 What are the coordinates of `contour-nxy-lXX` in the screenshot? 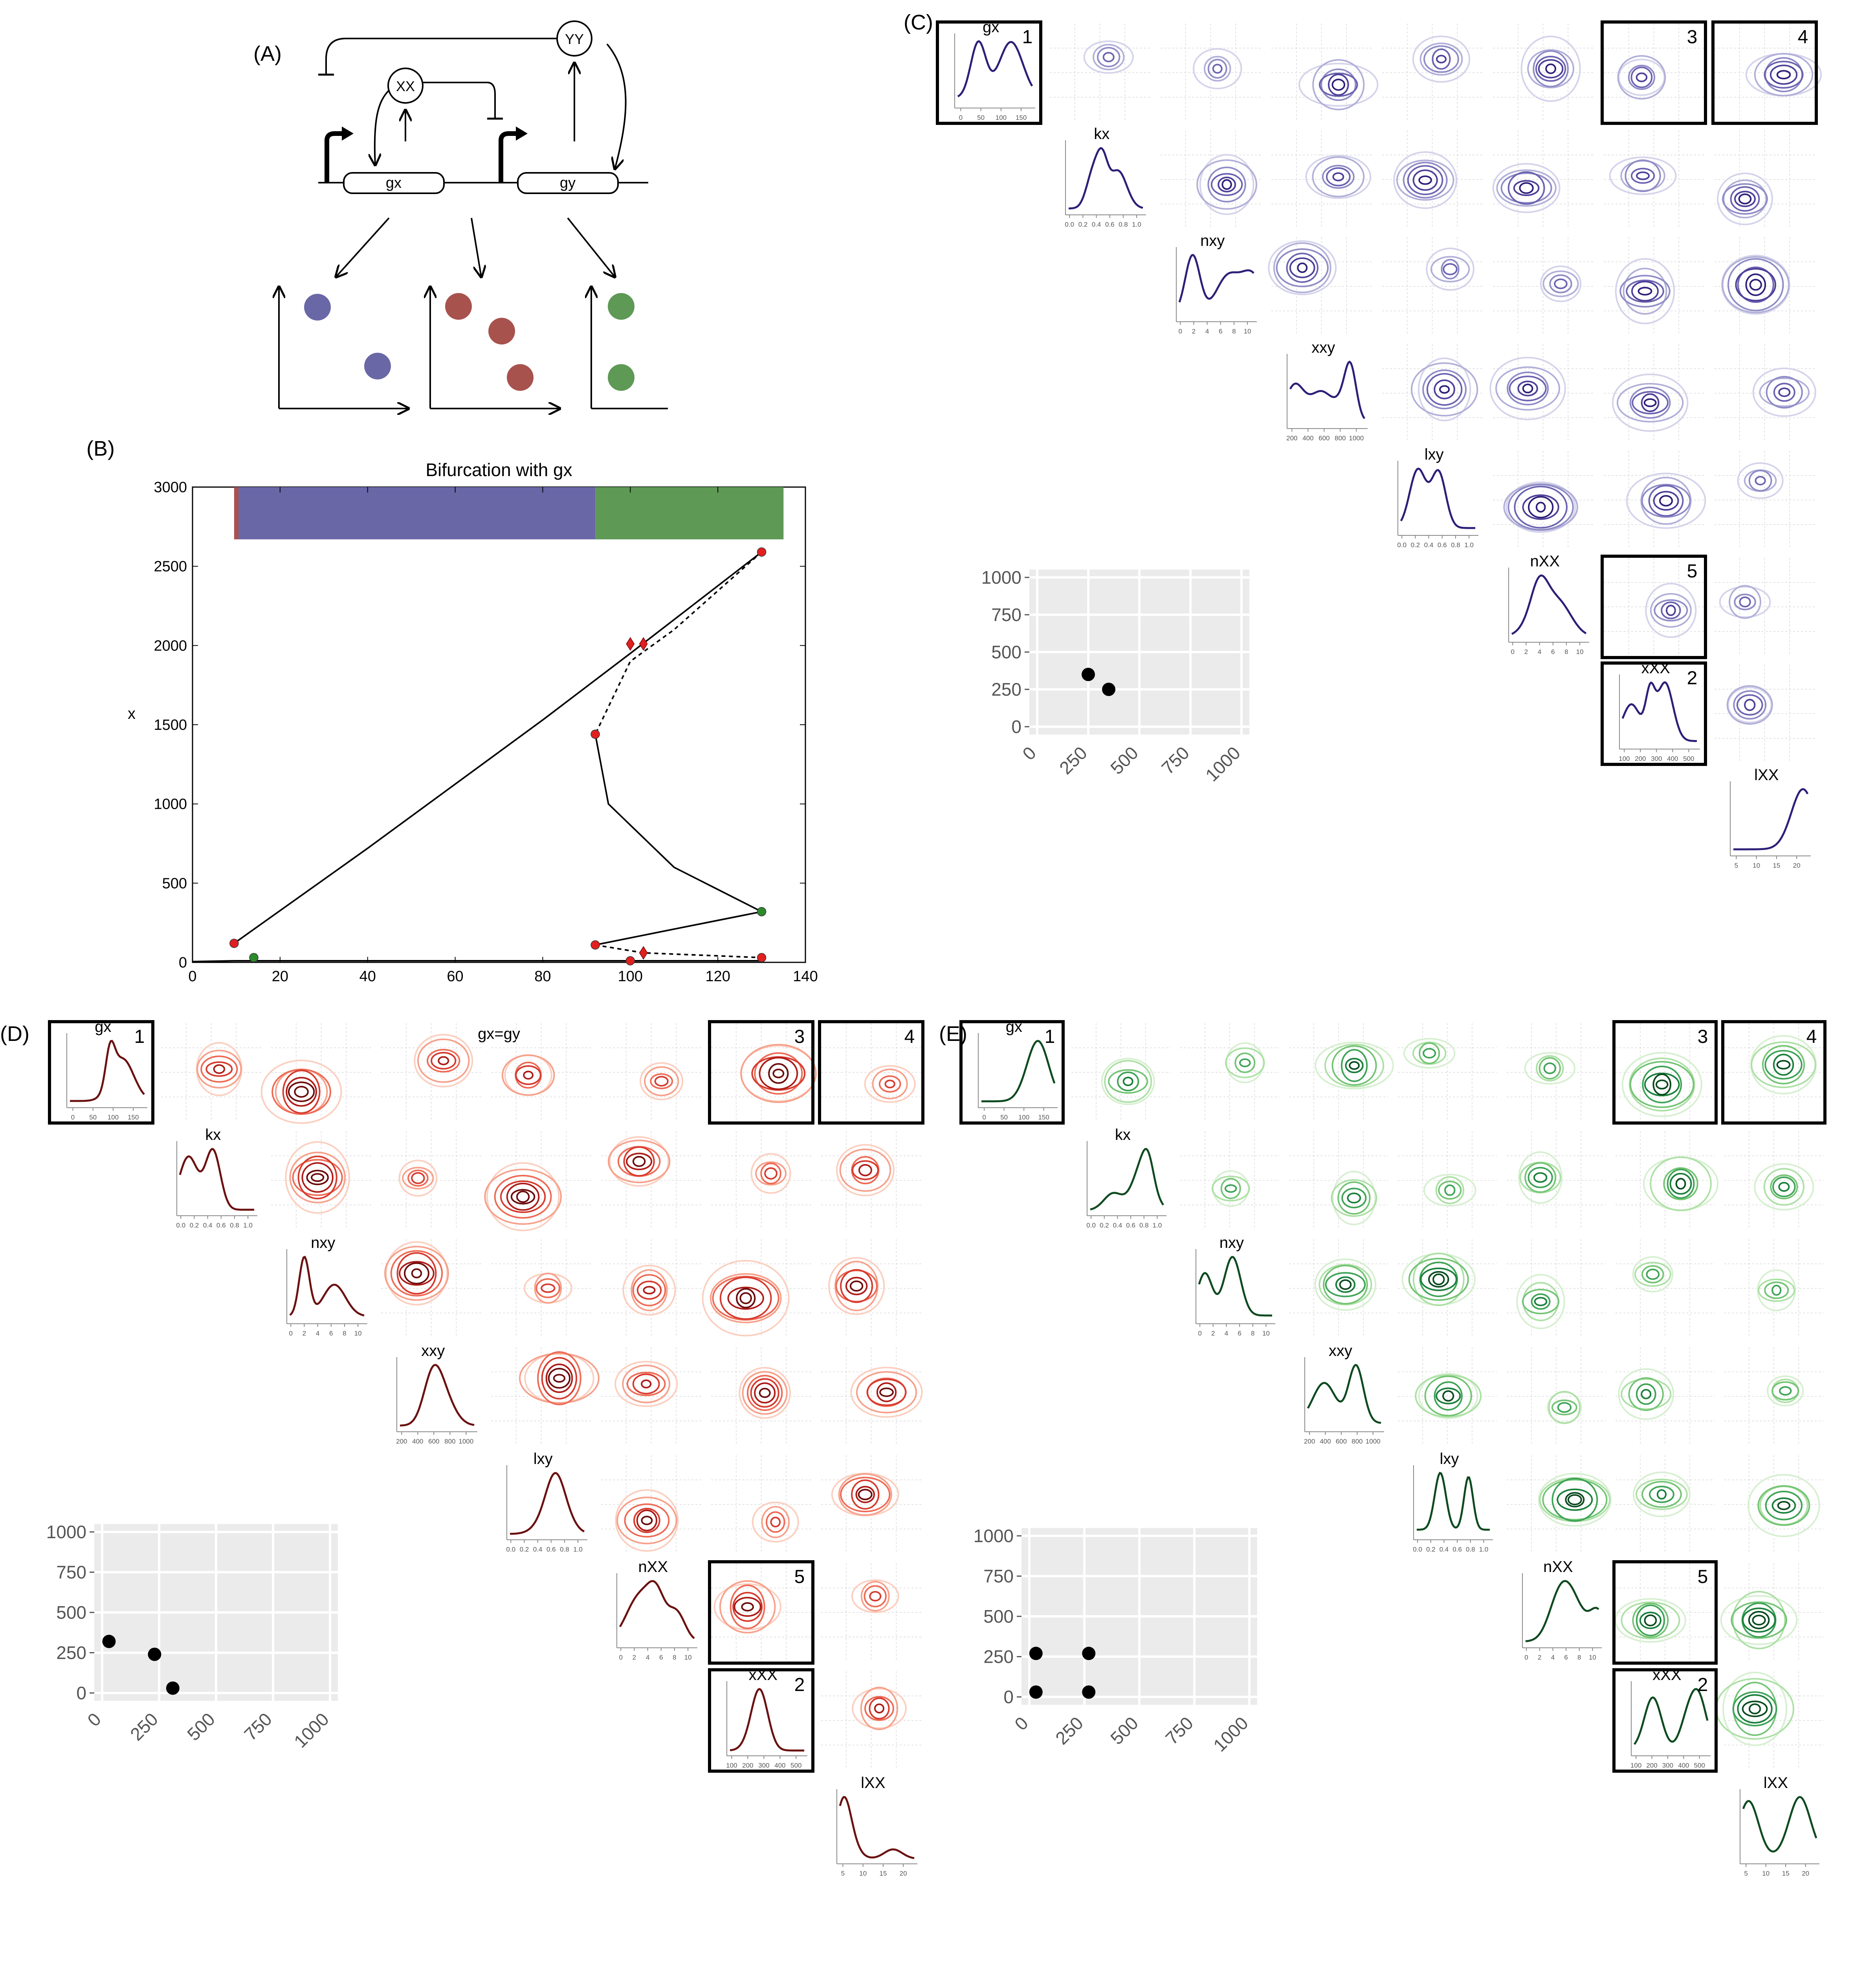 It's located at (871, 1288).